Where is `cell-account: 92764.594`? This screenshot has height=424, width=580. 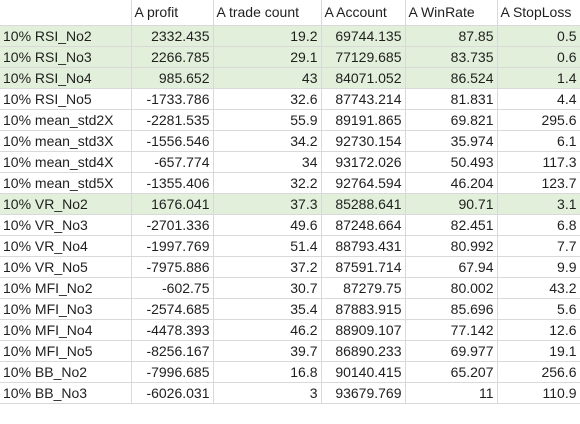
cell-account: 92764.594 is located at coordinates (363, 183).